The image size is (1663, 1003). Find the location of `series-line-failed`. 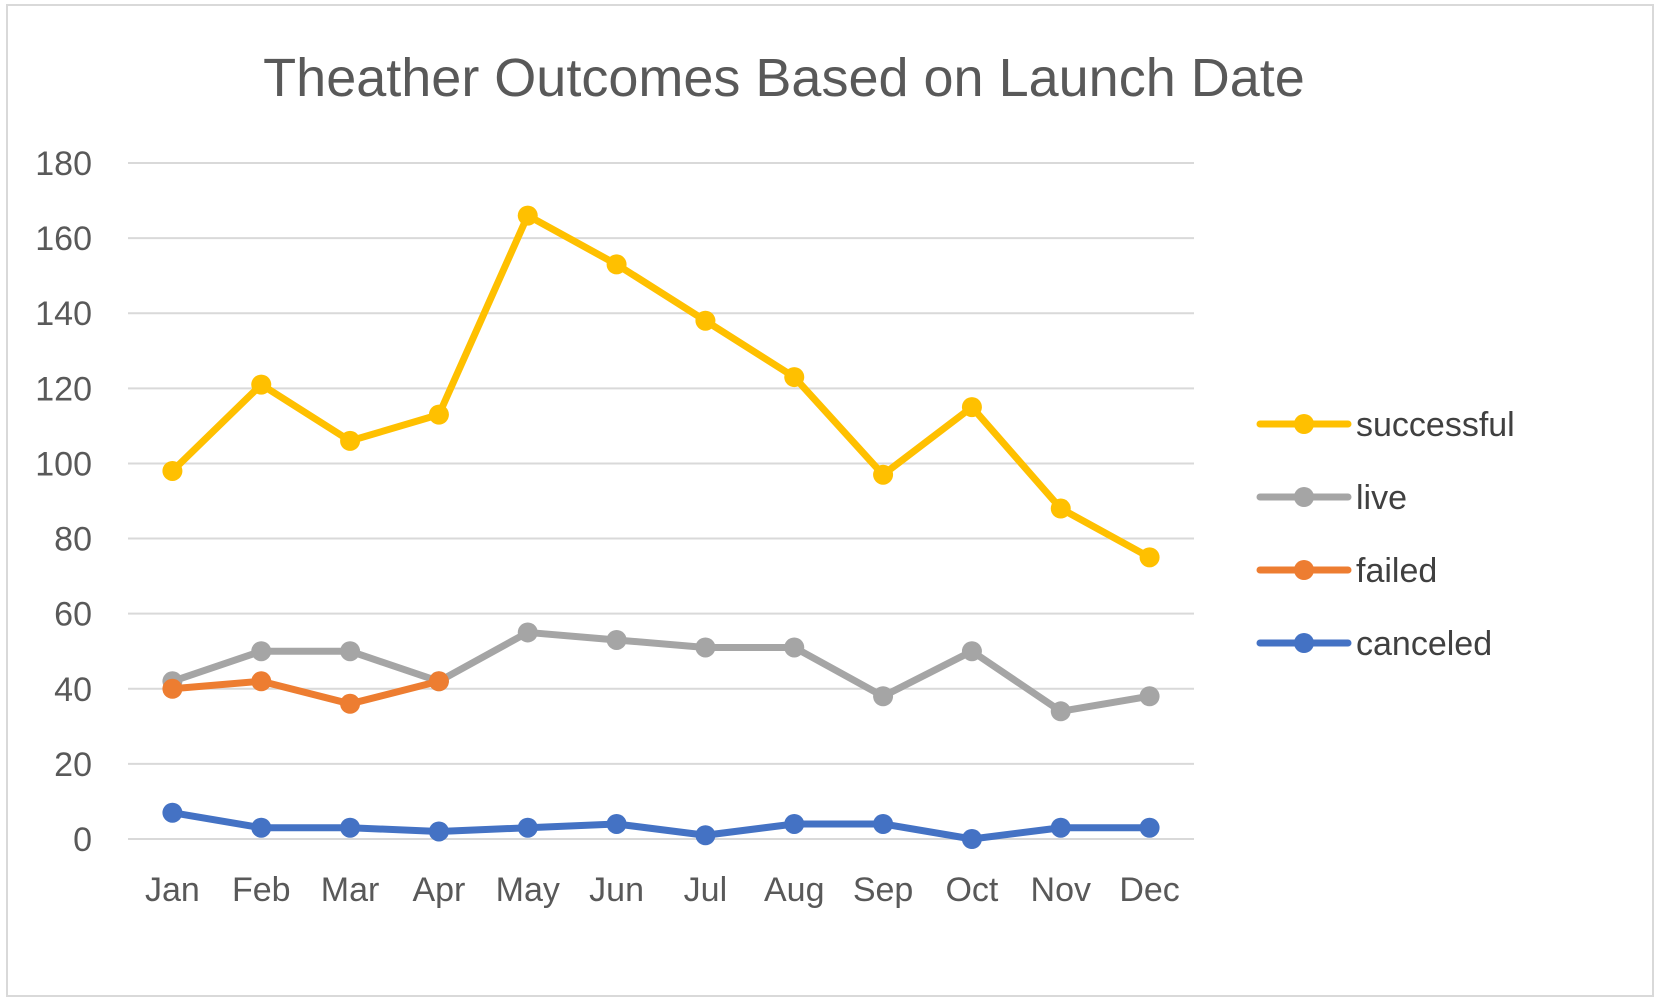

series-line-failed is located at coordinates (305, 692).